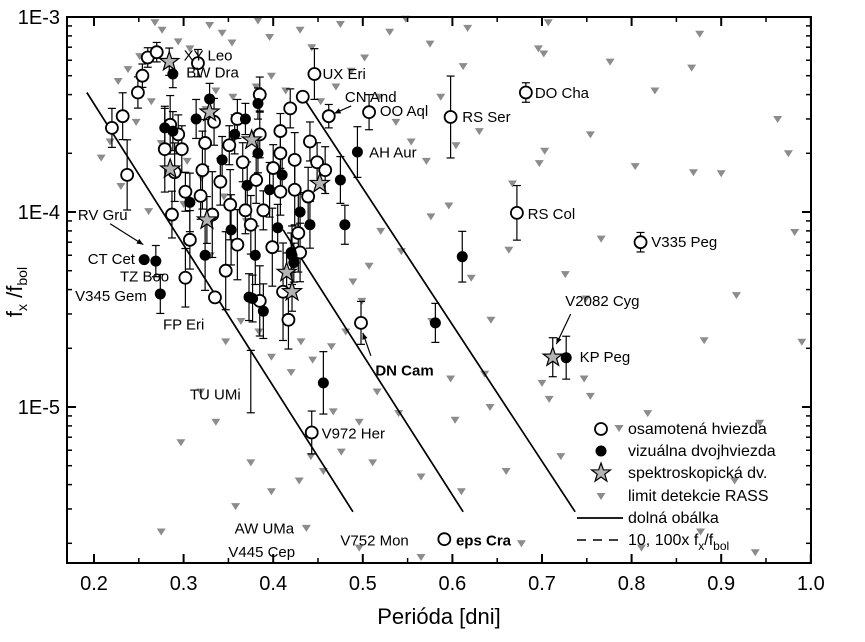 The width and height of the screenshot is (865, 642). Describe the element at coordinates (103, 215) in the screenshot. I see `annotation-label: RV Gru` at that location.